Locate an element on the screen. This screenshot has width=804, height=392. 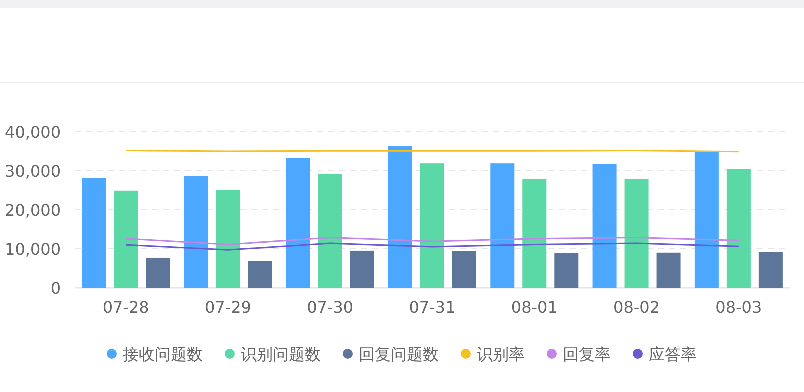
x-tick-label: 08-01 is located at coordinates (534, 307).